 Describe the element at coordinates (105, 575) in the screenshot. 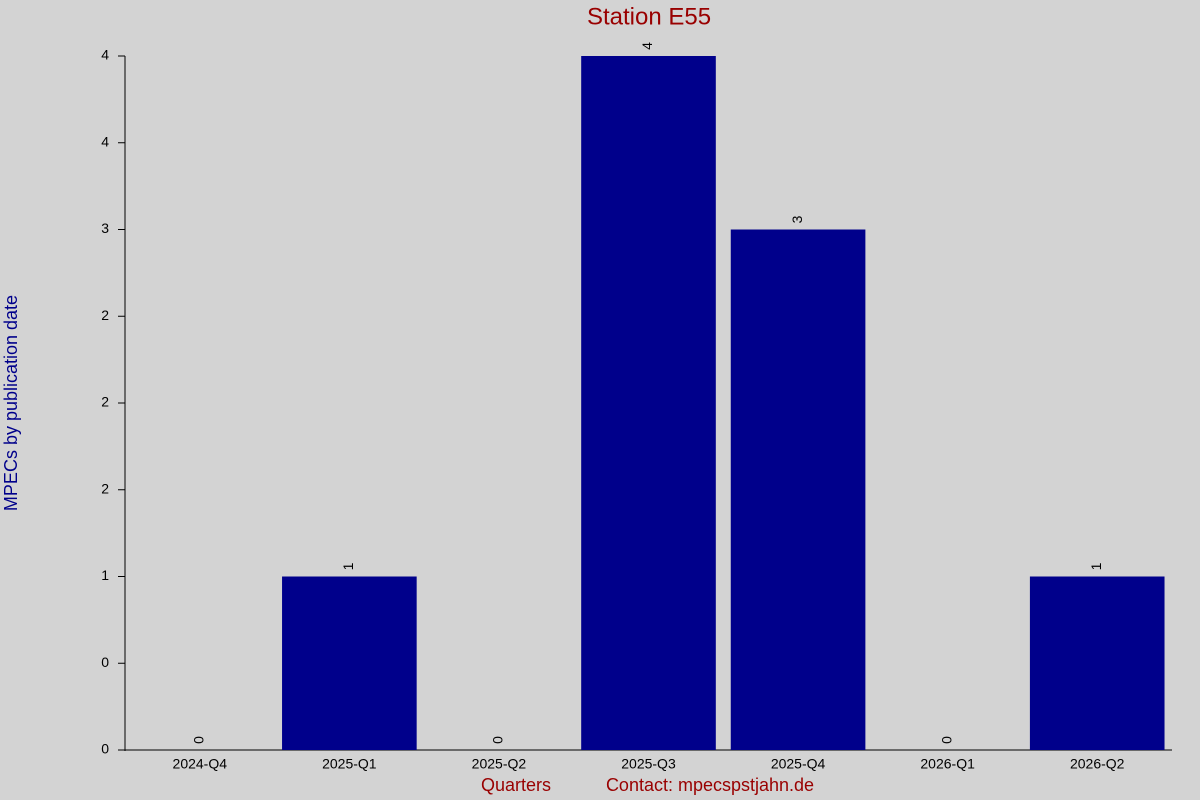

I see `y-tick-label: 1` at that location.